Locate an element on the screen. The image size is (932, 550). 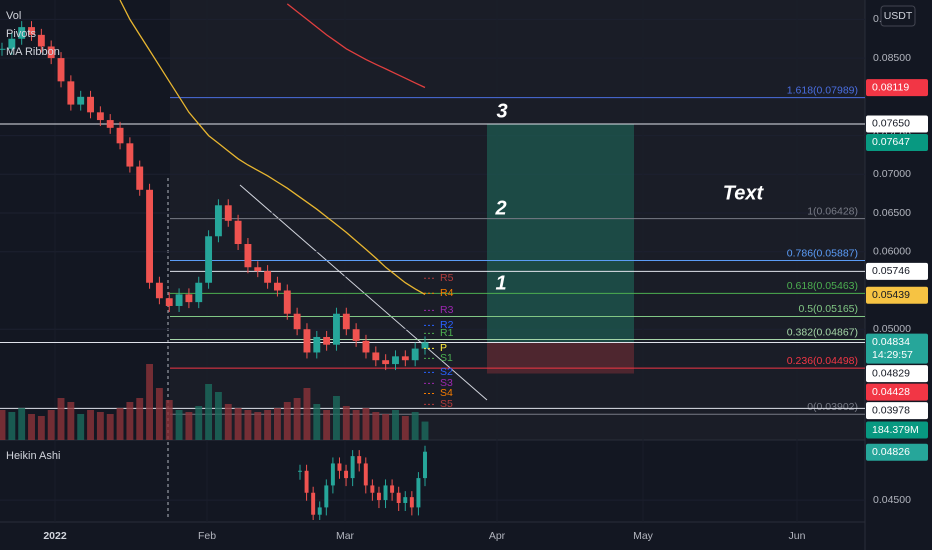
y-tick-label: 0.06000 is located at coordinates (892, 252).